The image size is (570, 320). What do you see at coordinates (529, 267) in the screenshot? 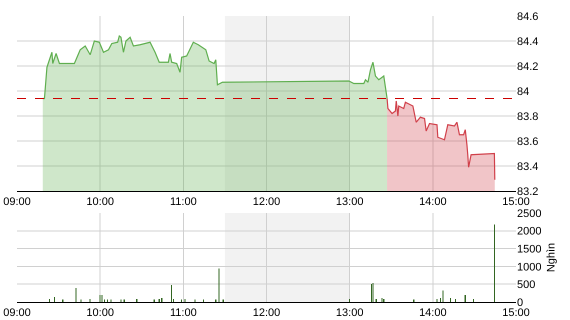
I see `y-tick-label: 1000` at bounding box center [529, 267].